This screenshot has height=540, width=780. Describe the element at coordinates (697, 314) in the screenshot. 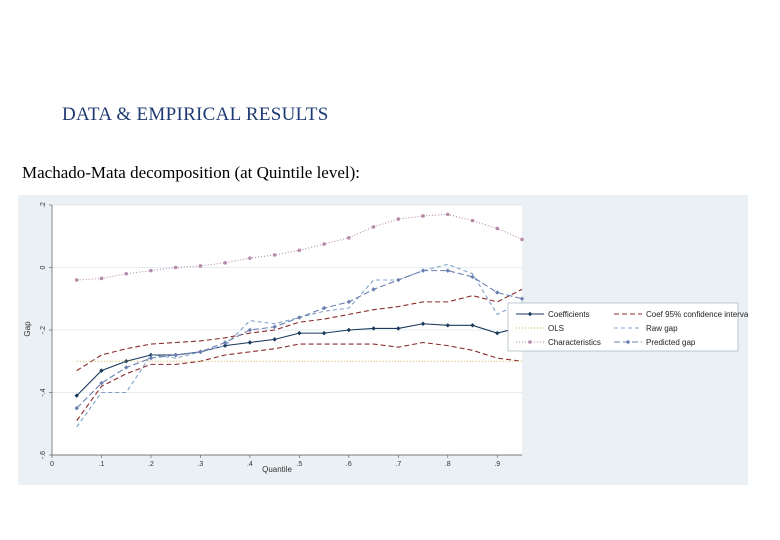

I see `legend-label: Coef 95% confidence intervals` at that location.